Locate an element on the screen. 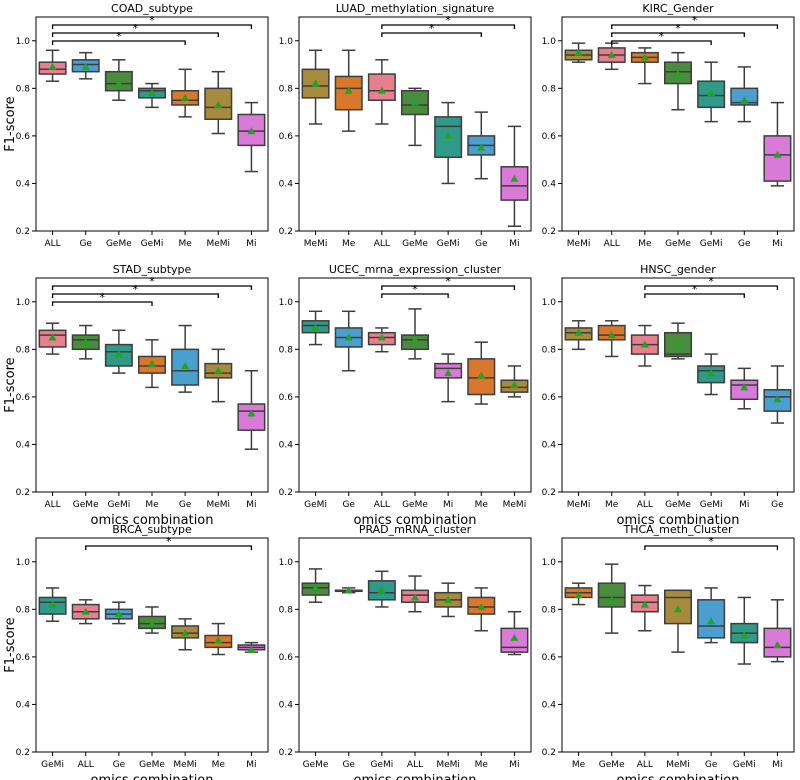 Image resolution: width=800 pixels, height=780 pixels. x-tick-label: Mi is located at coordinates (448, 505).